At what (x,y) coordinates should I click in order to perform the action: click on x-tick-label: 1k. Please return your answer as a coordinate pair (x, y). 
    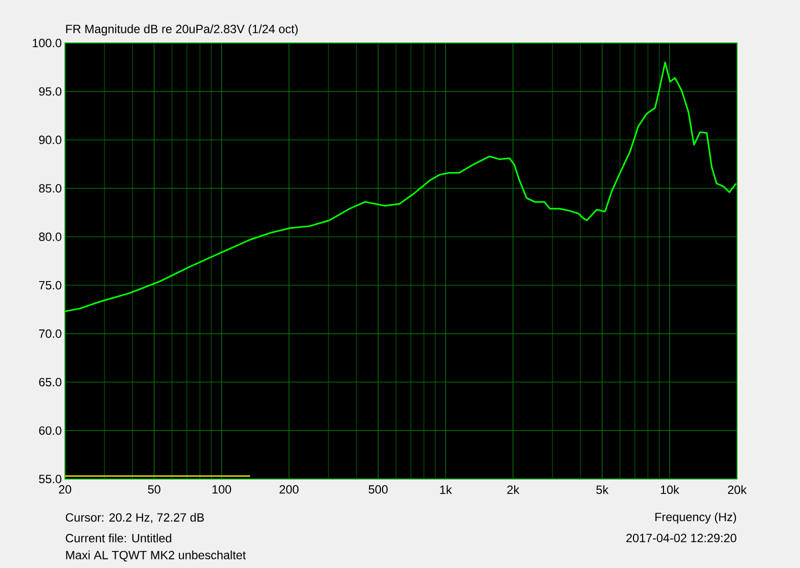
    Looking at the image, I should click on (446, 489).